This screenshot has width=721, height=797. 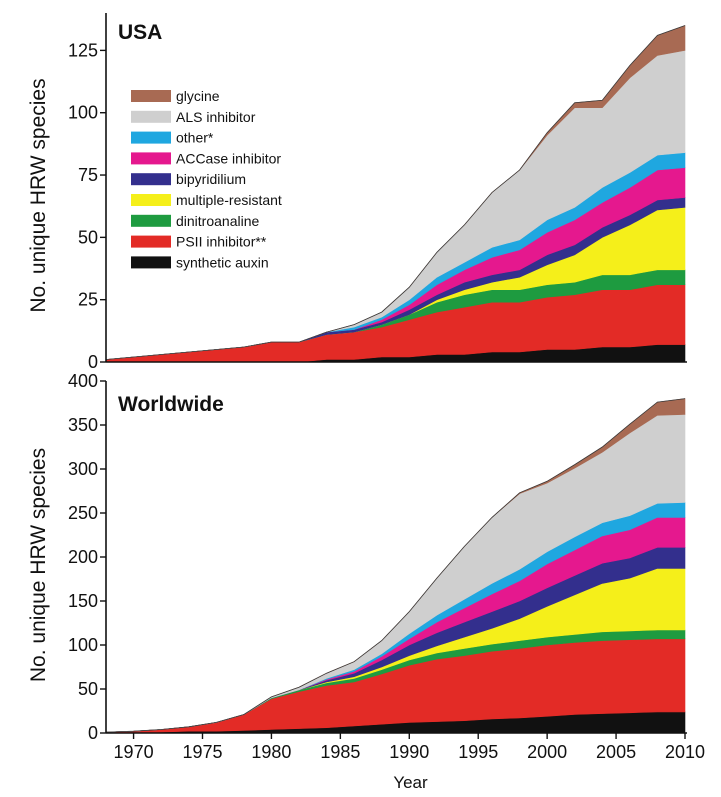 What do you see at coordinates (151, 137) in the screenshot?
I see `legend-swatch-other` at bounding box center [151, 137].